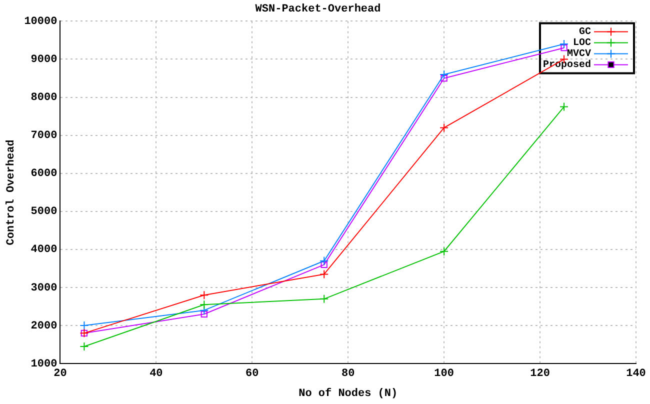 The height and width of the screenshot is (404, 650). I want to click on y-tick-label: 9000, so click(44, 60).